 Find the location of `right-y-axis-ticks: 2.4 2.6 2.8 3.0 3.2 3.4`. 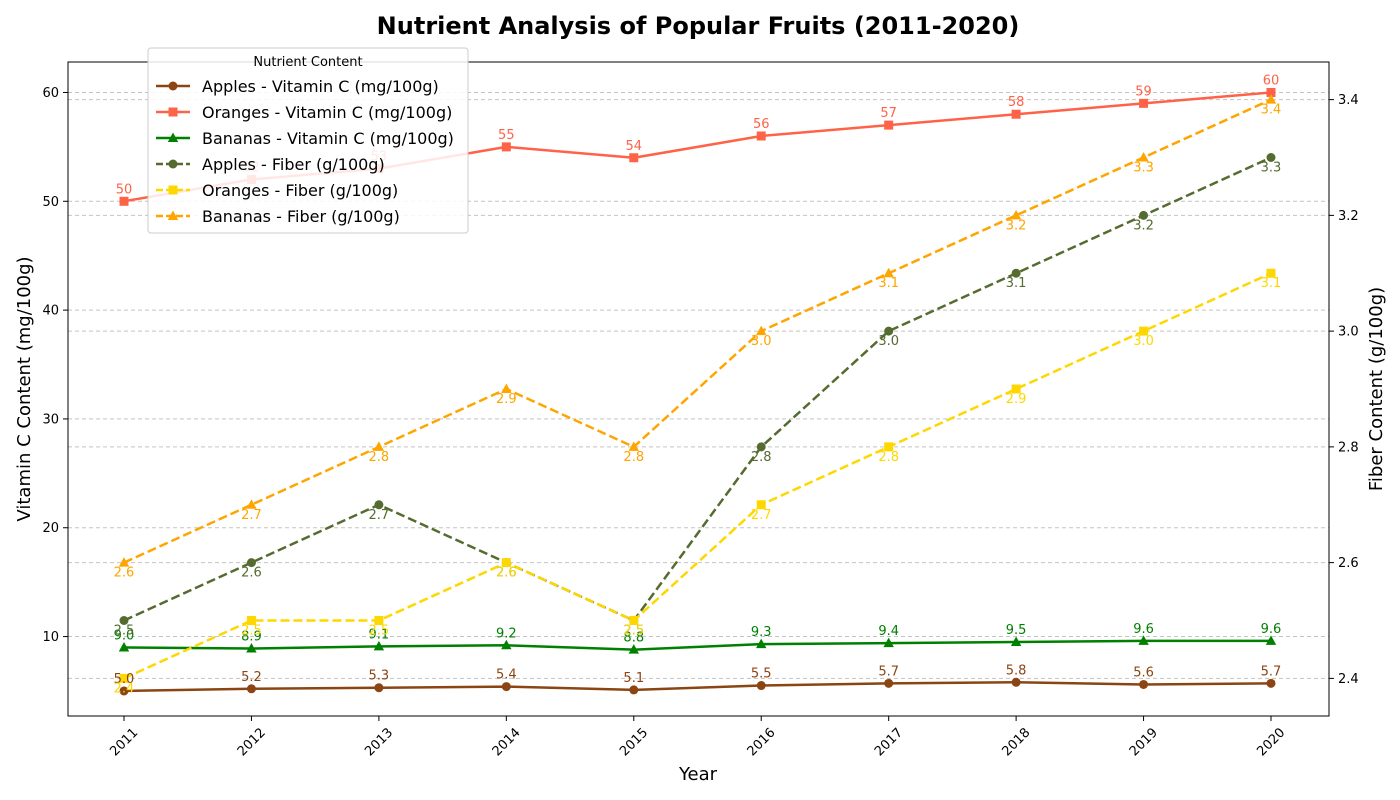

right-y-axis-ticks: 2.4 2.6 2.8 3.0 3.2 3.4 is located at coordinates (1344, 390).